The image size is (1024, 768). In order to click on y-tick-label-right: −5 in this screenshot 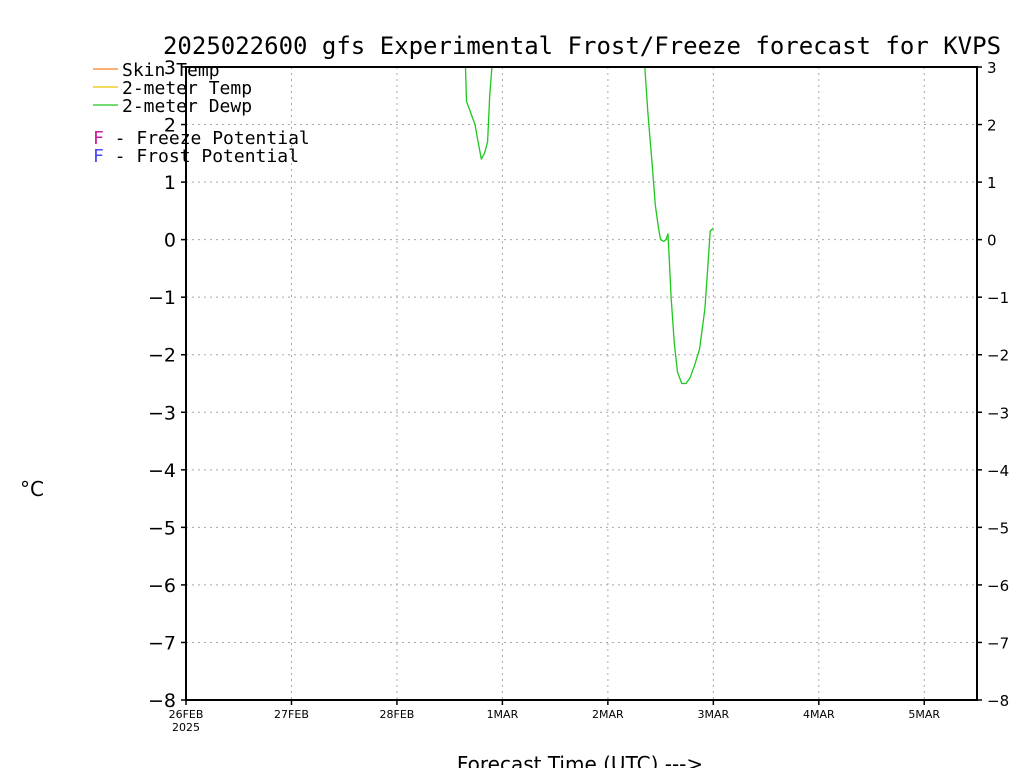, I will do `click(998, 528)`.